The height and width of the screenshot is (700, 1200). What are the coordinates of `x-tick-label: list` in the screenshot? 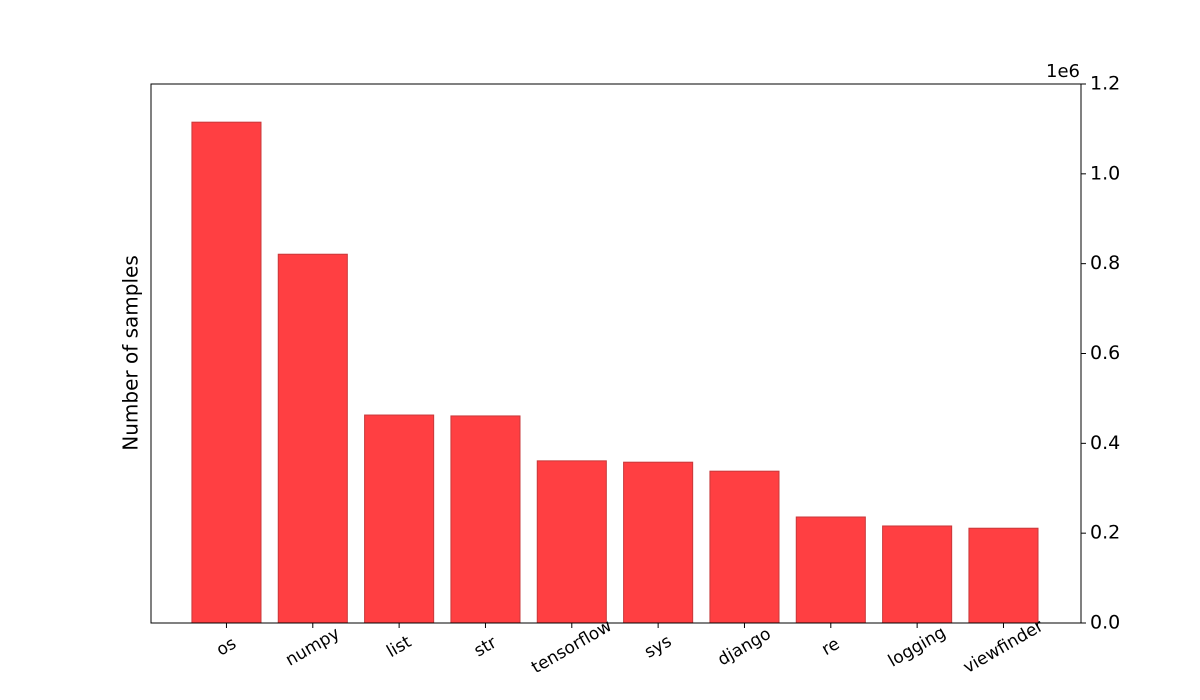 It's located at (399, 647).